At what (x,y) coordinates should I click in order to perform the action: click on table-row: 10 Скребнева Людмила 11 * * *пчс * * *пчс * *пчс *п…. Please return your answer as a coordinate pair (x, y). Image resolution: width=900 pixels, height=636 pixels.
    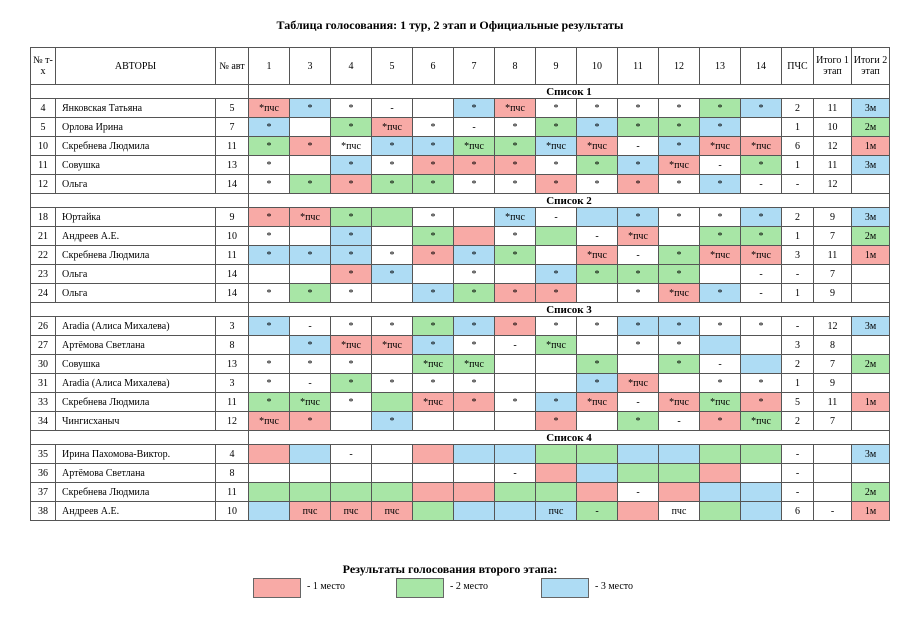
    Looking at the image, I should click on (460, 146).